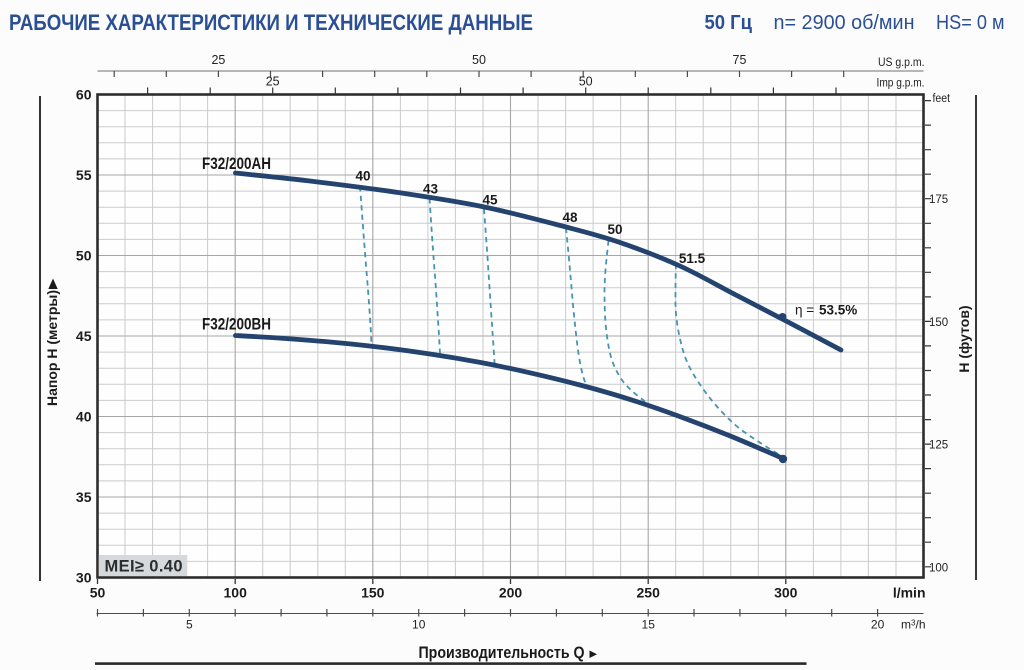  I want to click on svg-text: 250, so click(649, 593).